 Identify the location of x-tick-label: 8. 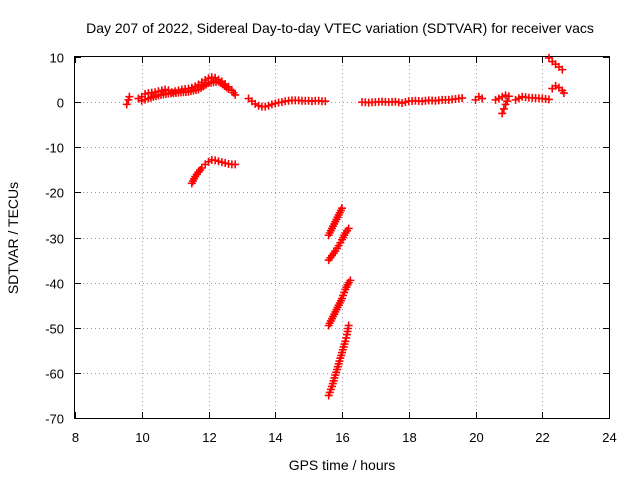
(75, 437).